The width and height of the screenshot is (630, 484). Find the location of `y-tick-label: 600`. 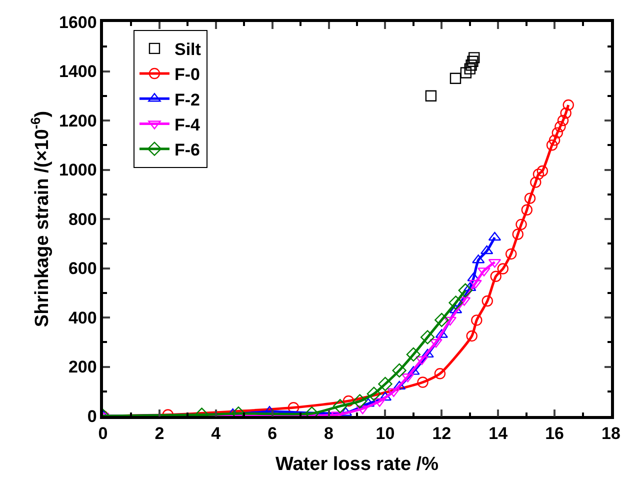

y-tick-label: 600 is located at coordinates (82, 268).